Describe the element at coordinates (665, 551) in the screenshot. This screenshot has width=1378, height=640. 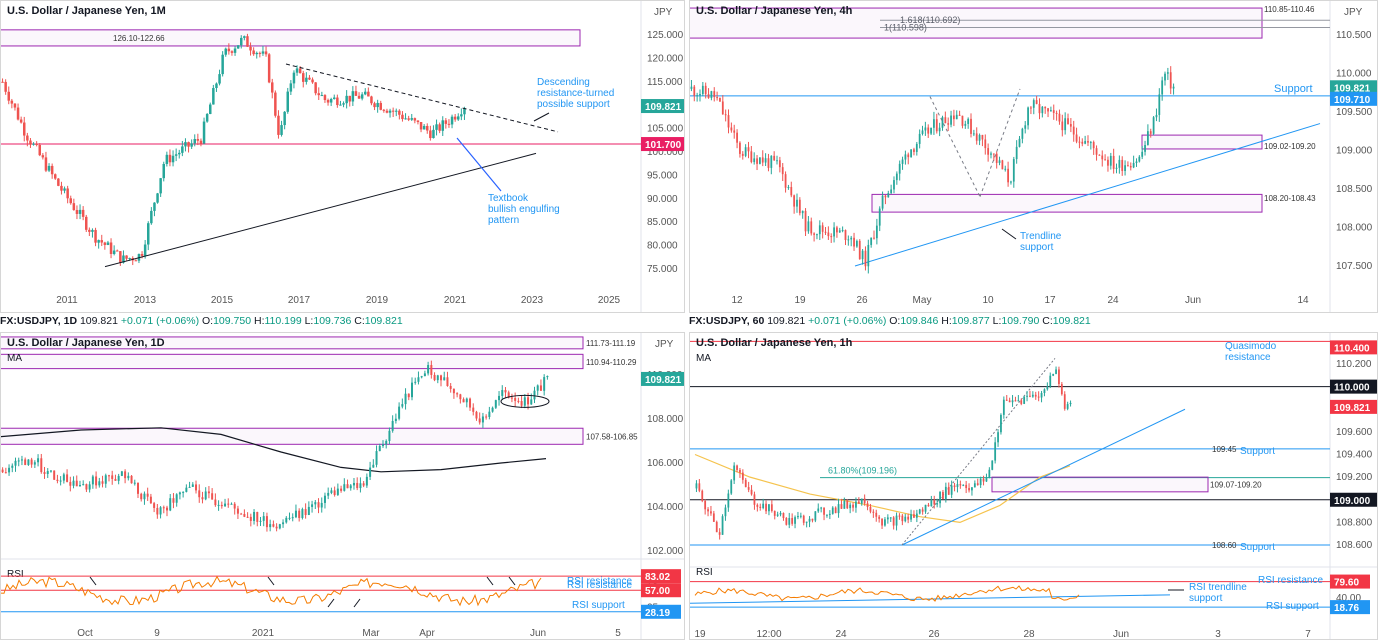
I see `y-tick-label: 102.000` at that location.